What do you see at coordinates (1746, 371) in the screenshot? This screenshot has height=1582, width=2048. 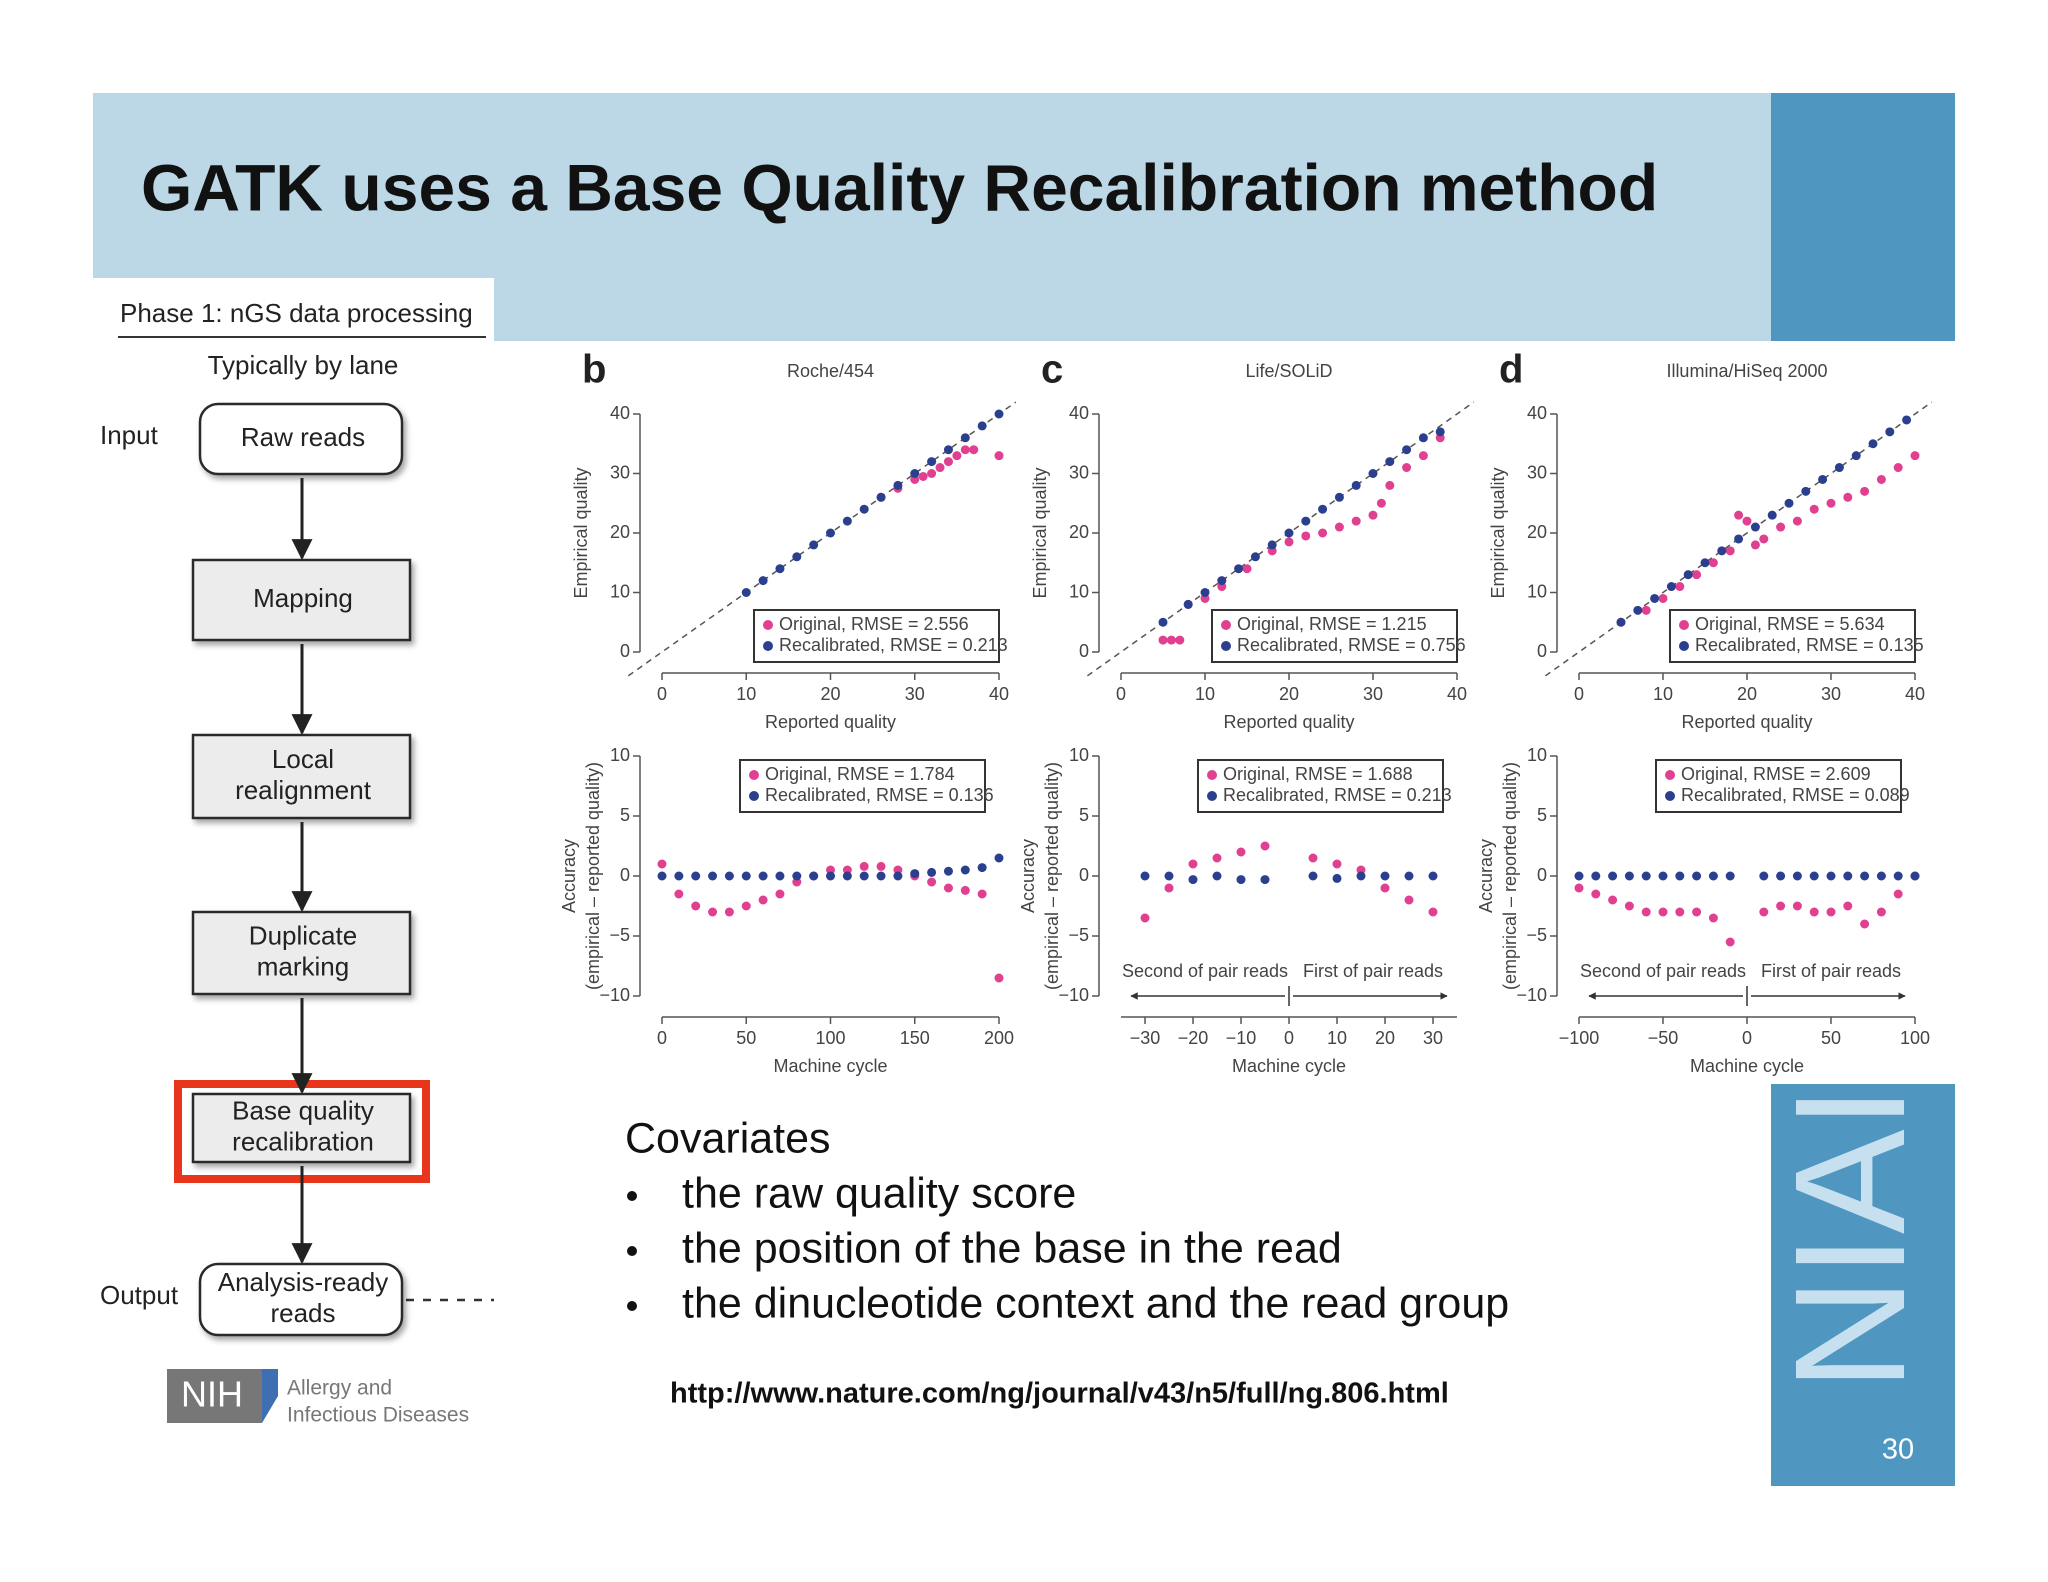 I see `chart-title: Illumina/HiSeq 2000` at bounding box center [1746, 371].